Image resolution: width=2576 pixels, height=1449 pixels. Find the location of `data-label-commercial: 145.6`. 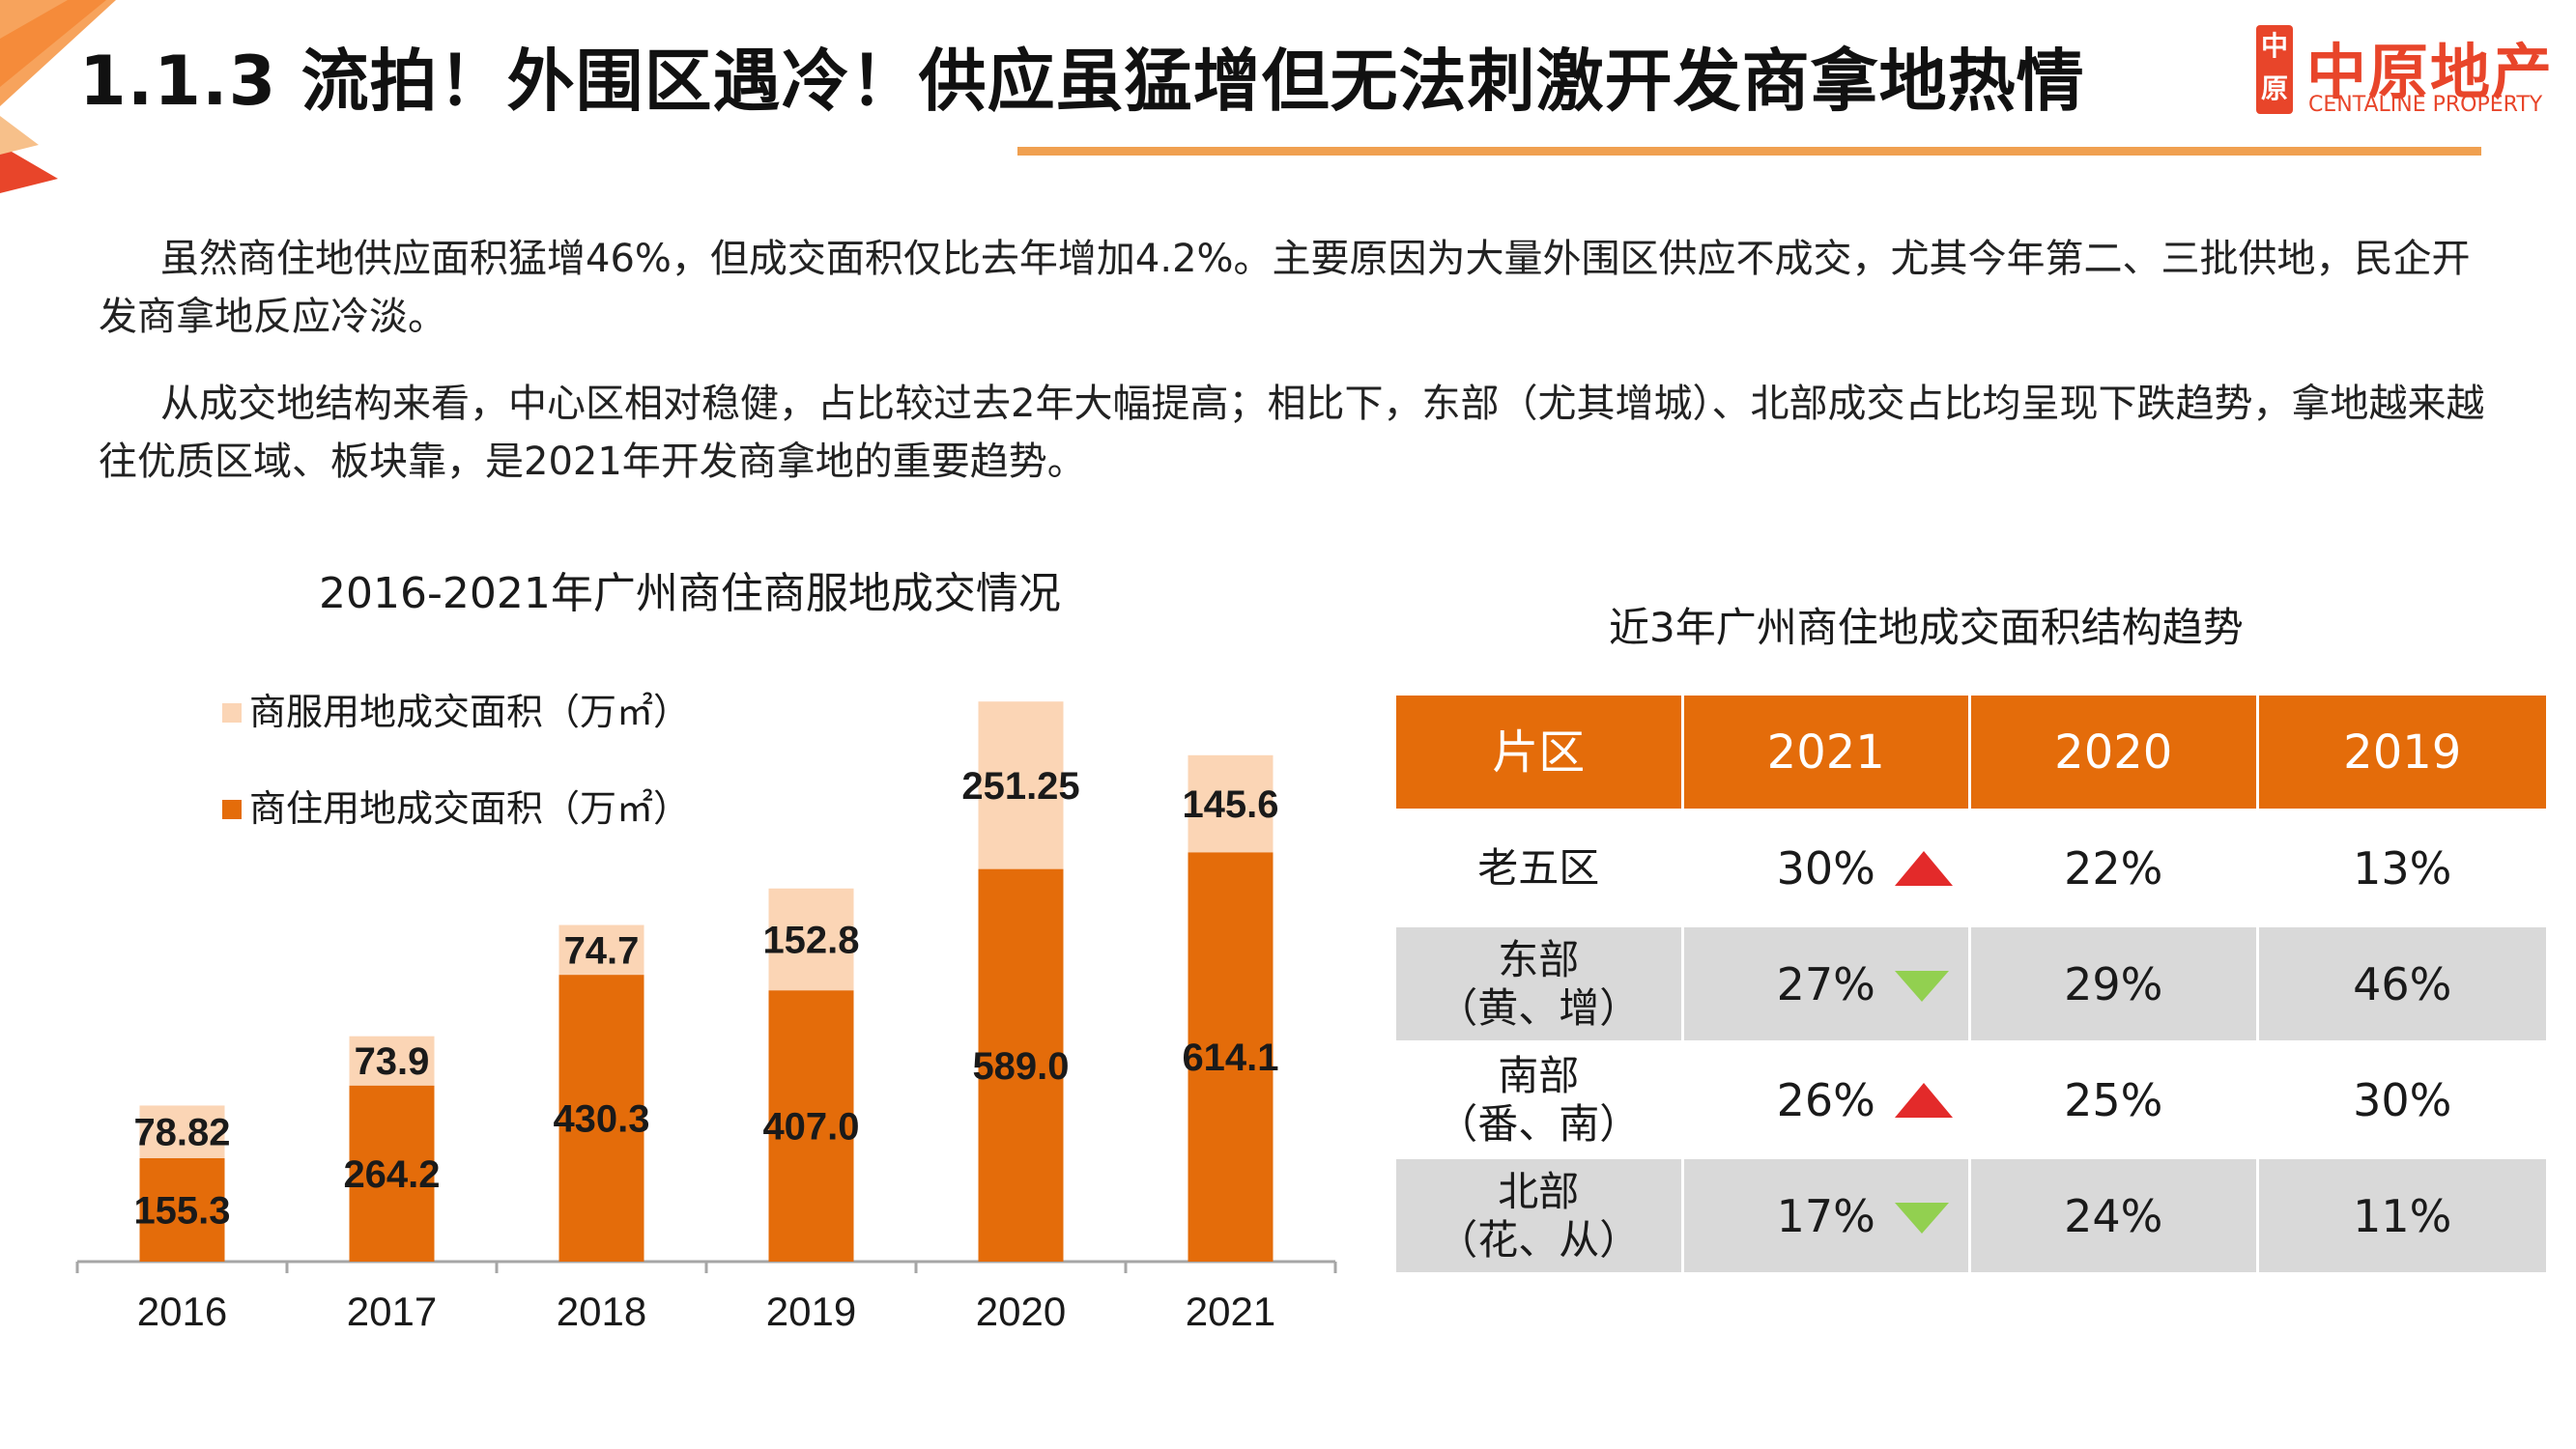

data-label-commercial: 145.6 is located at coordinates (1230, 804).